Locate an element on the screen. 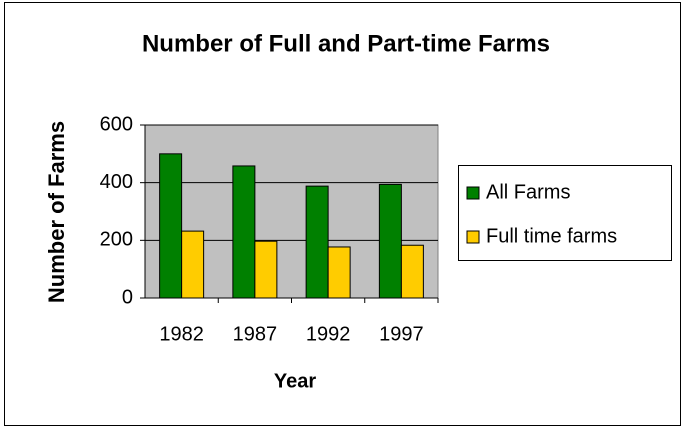  y-tick-label: 200 is located at coordinates (116, 240).